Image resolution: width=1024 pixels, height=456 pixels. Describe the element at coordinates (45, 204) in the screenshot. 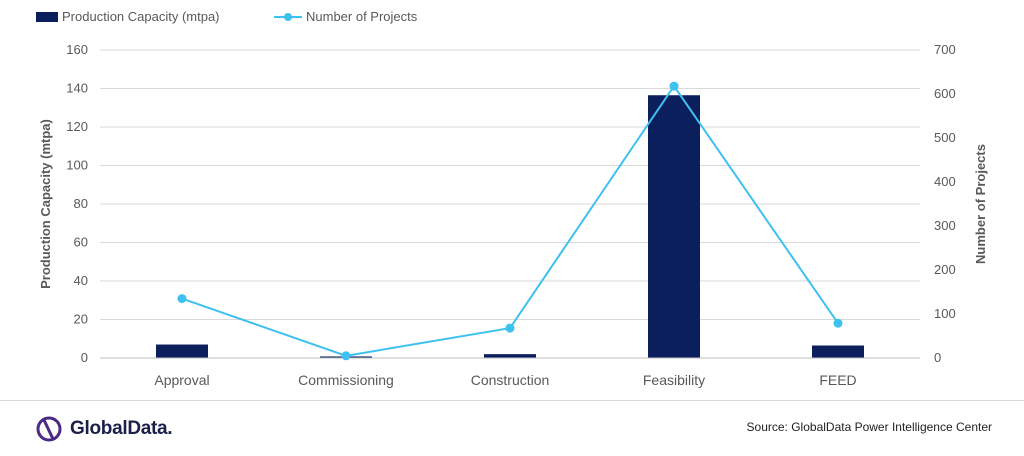

I see `y-left-axis-title: Production Capacity (mtpa)` at that location.